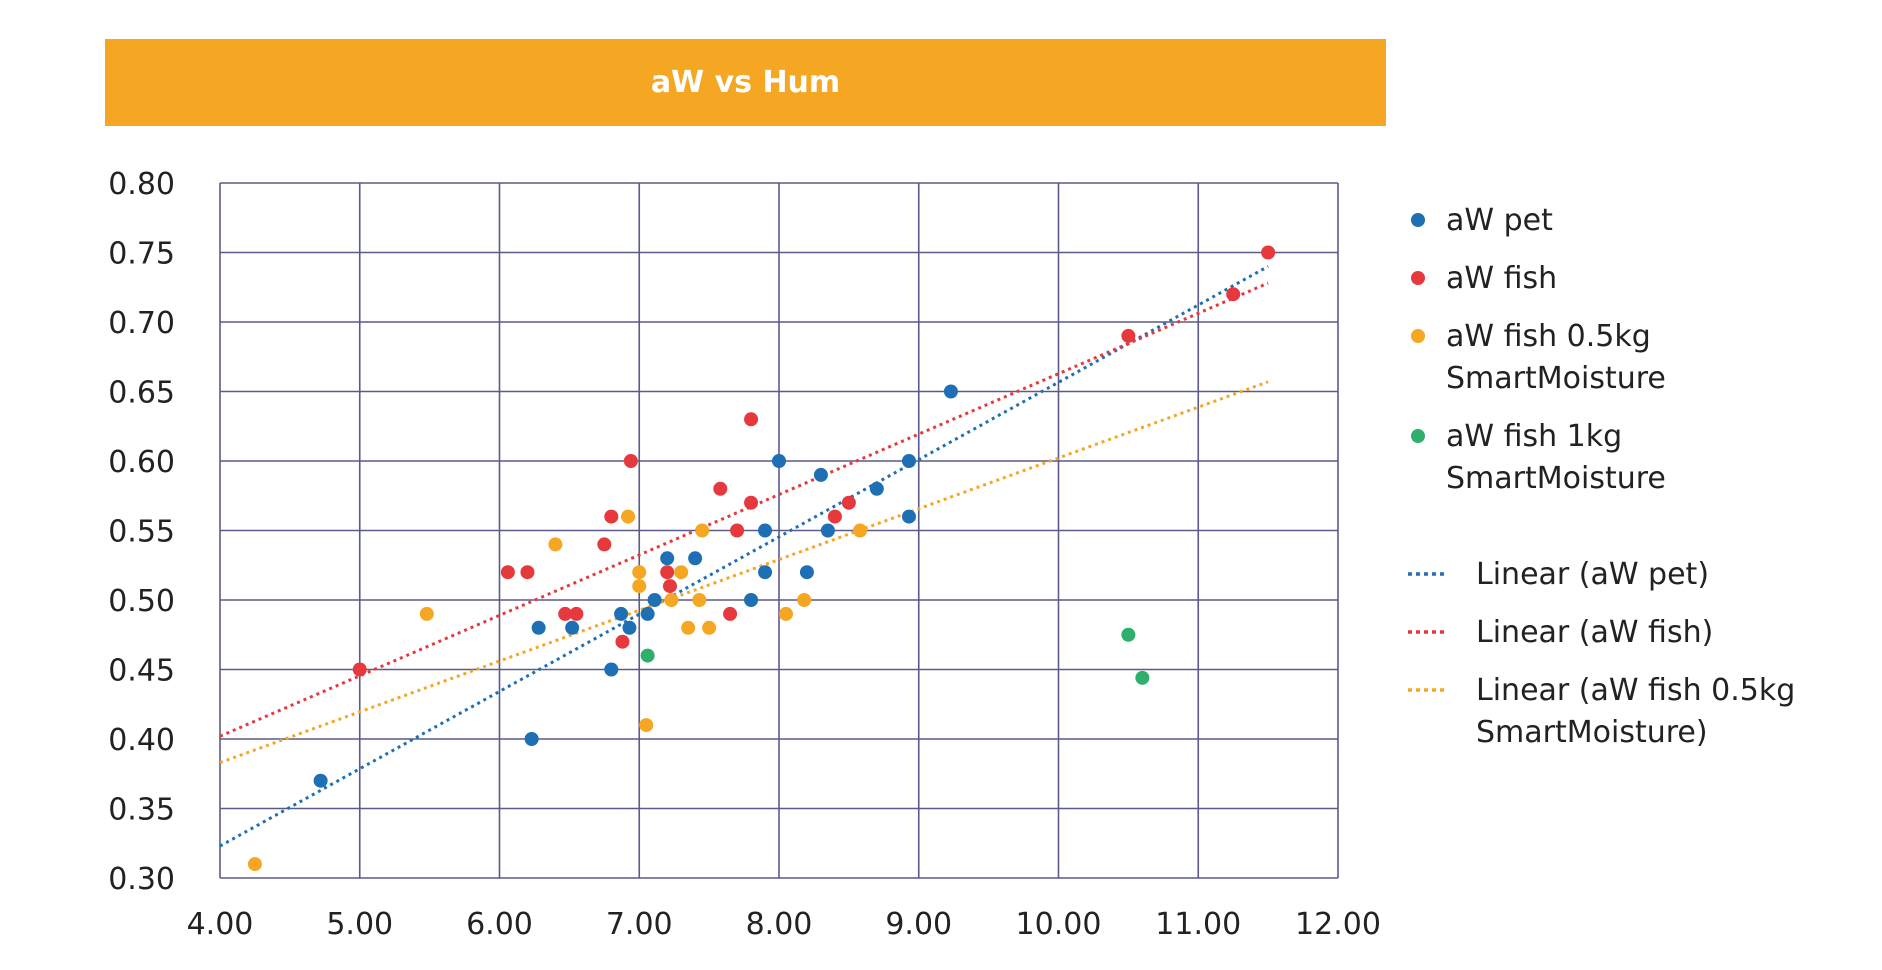  Describe the element at coordinates (1556, 357) in the screenshot. I see `legend-label: aW fish 0.5kg SmartMoisture` at that location.